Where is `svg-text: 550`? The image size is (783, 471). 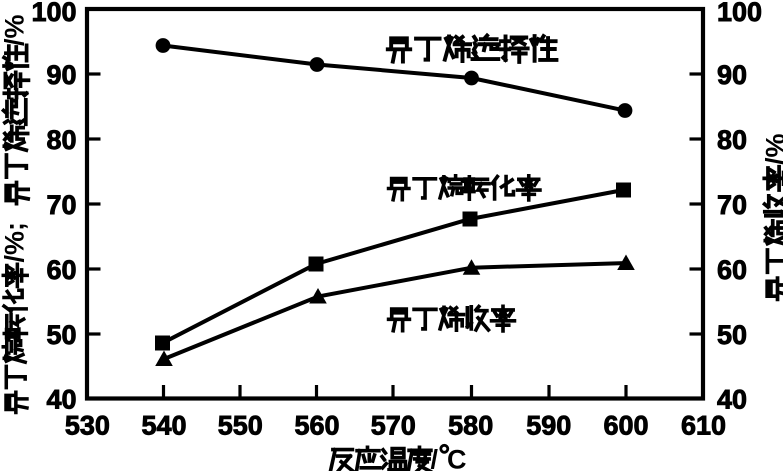
svg-text: 550 is located at coordinates (240, 426).